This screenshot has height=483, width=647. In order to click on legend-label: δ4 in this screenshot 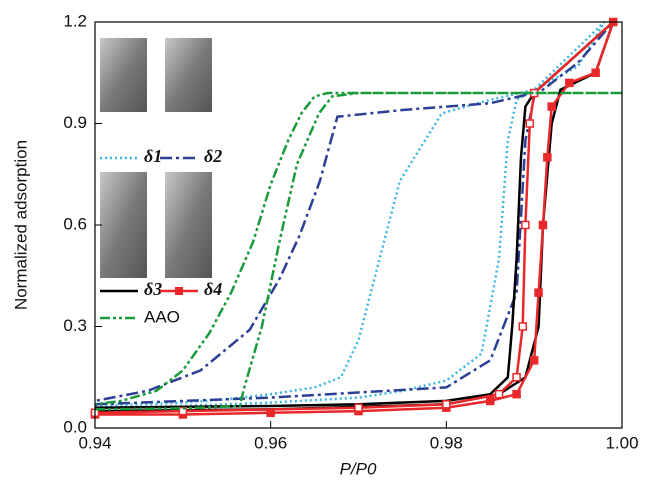, I will do `click(213, 289)`.